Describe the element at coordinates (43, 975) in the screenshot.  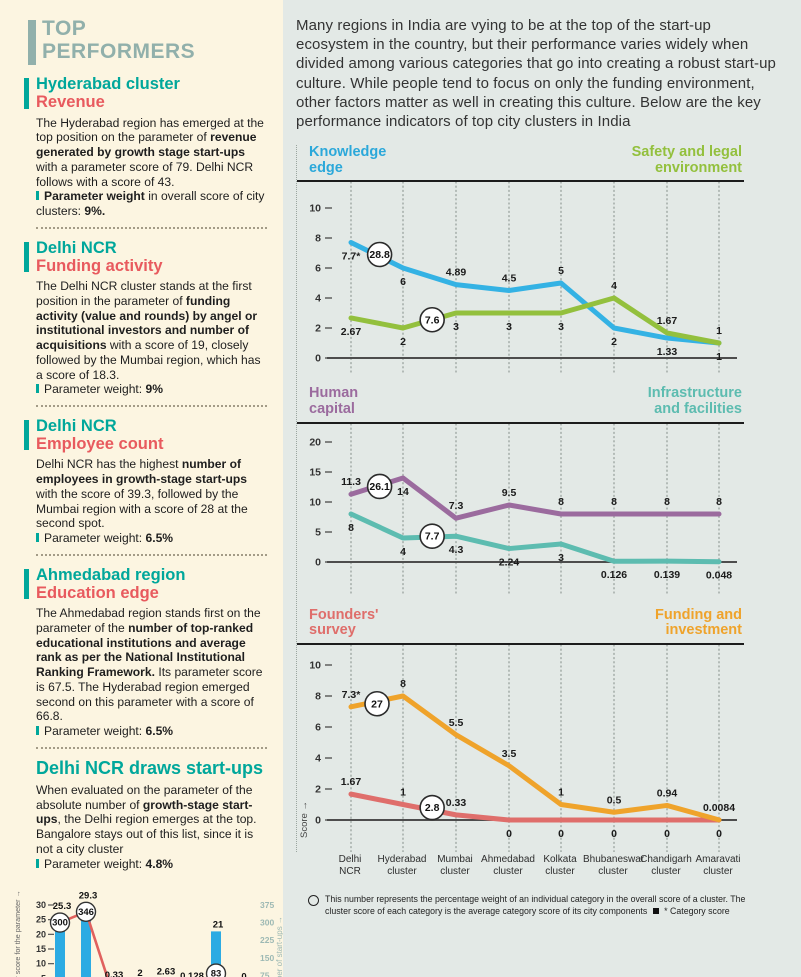
I see `left-tick-label: 5` at that location.